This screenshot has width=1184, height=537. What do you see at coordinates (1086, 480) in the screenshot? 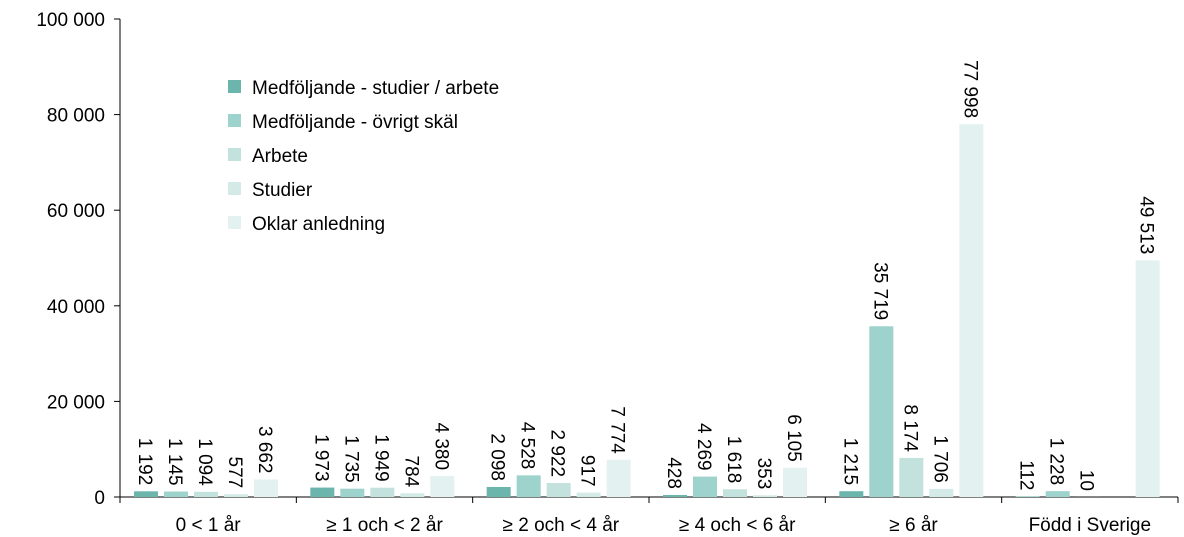
I see `data-label: 10` at bounding box center [1086, 480].